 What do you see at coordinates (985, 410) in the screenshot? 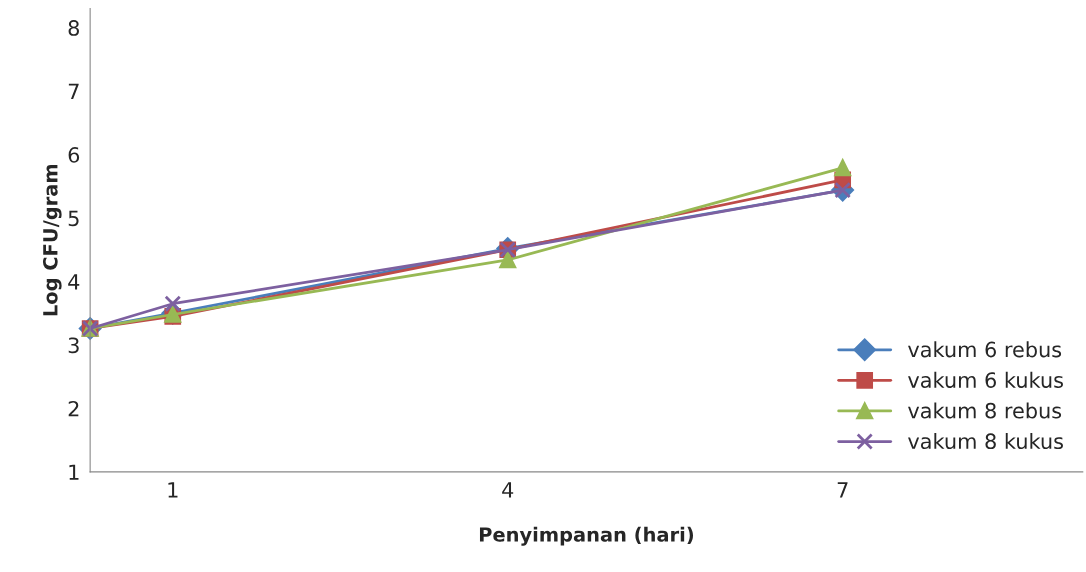
I see `legend-label: vakum 8 rebus` at bounding box center [985, 410].